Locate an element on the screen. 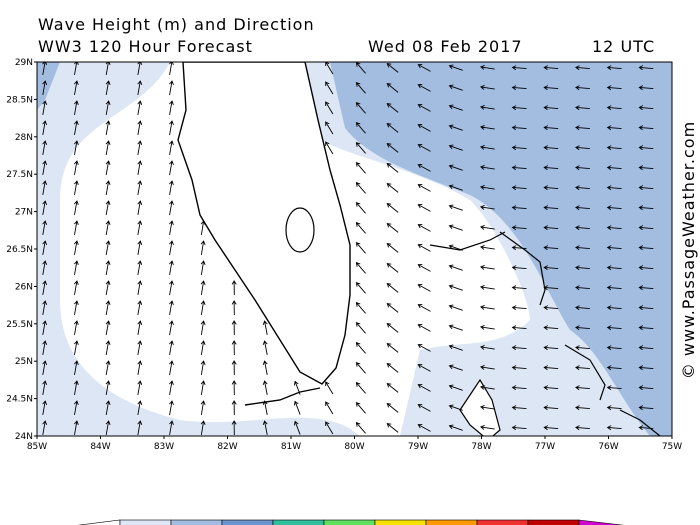 The image size is (700, 525). lon-label: 85W is located at coordinates (37, 447).